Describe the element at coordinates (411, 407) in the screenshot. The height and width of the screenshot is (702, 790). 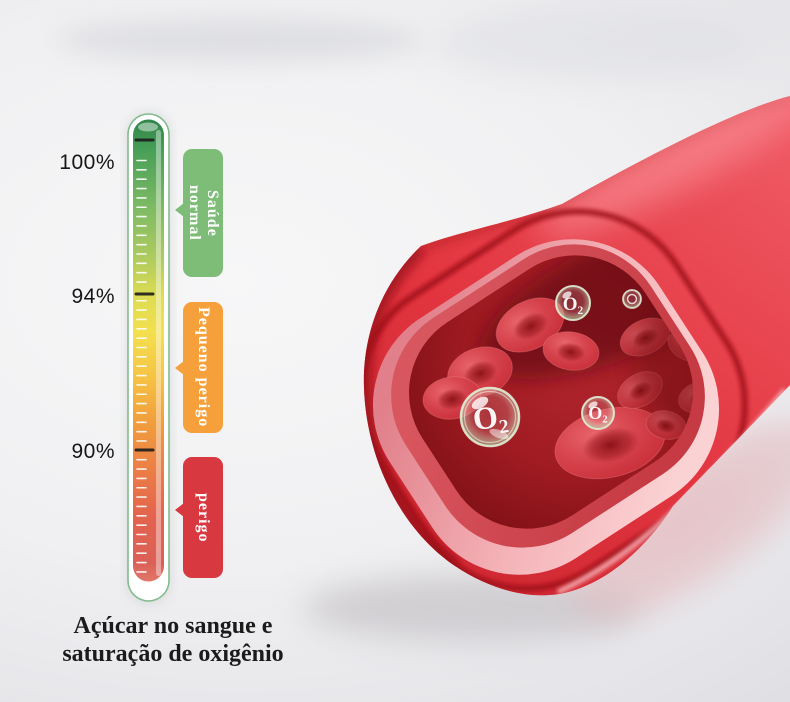
I see `artery-left-rim-shading` at that location.